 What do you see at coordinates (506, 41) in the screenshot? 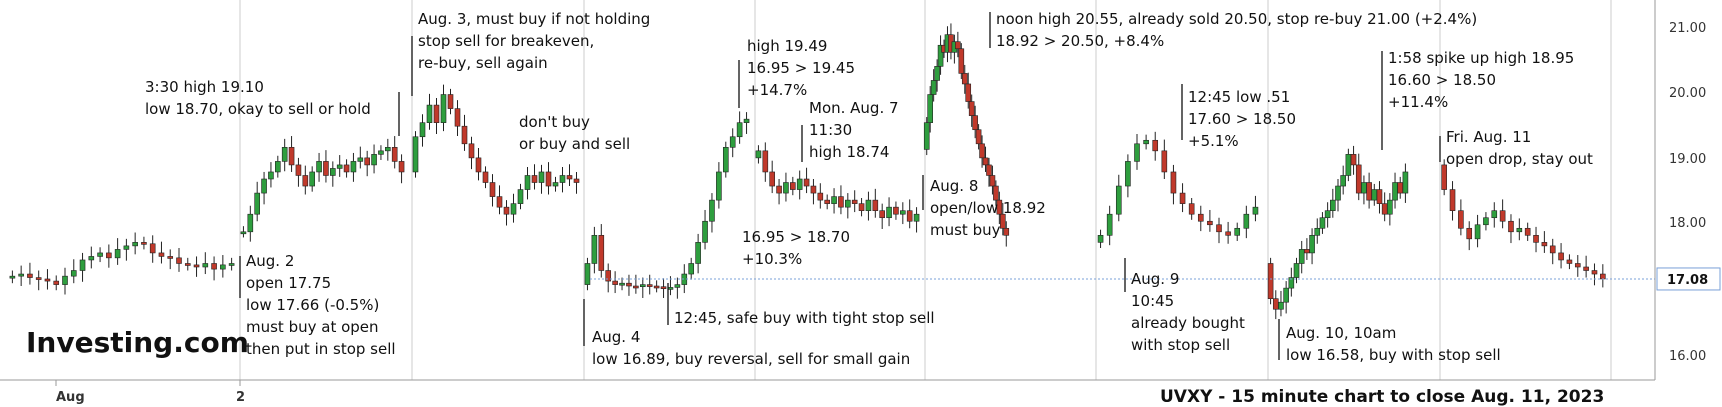
I see `annotation-text: stop sell for breakeven,` at bounding box center [506, 41].